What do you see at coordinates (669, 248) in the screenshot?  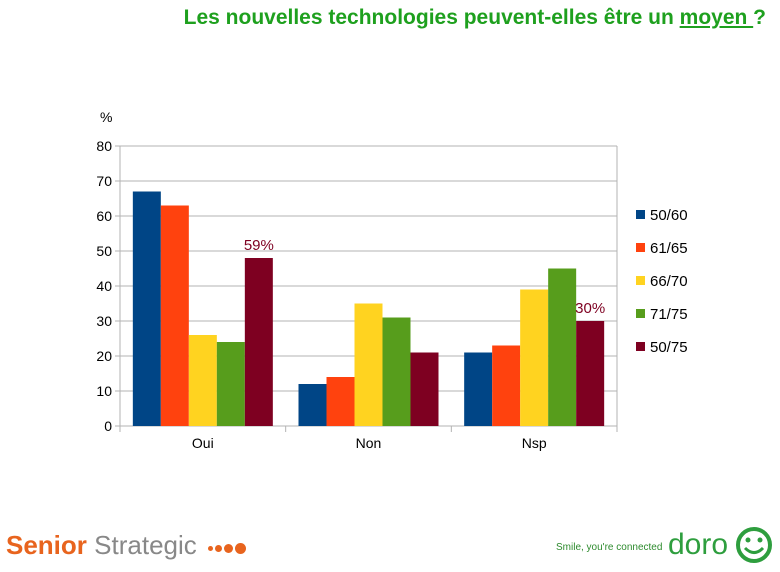 I see `legend-label: 61/65` at bounding box center [669, 248].